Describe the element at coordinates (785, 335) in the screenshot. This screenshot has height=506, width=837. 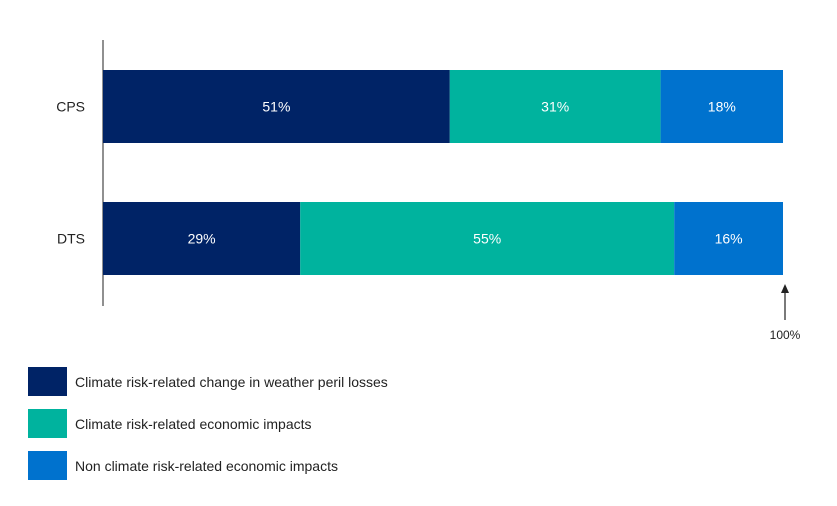
I see `total-annotation: 100%` at that location.